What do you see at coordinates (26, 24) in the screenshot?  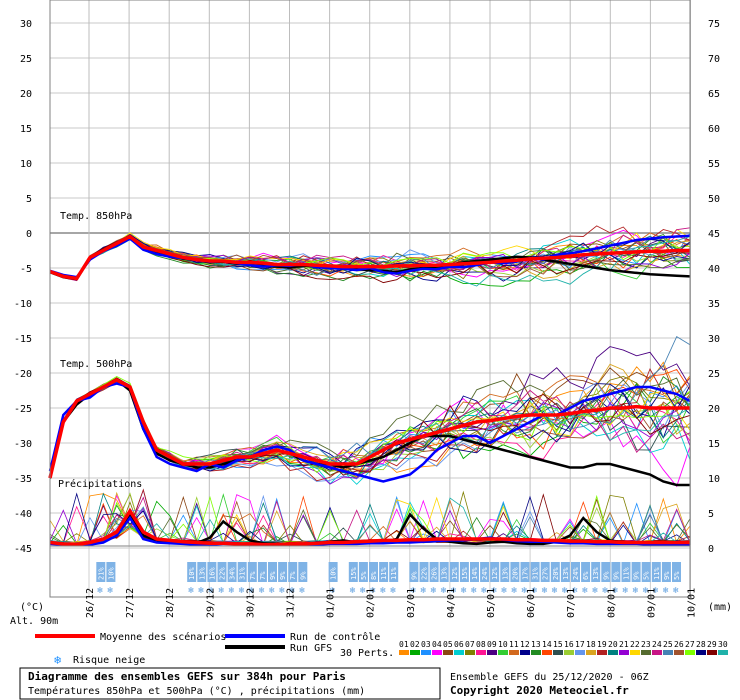 I see `left-tick-label: 30` at bounding box center [26, 24].